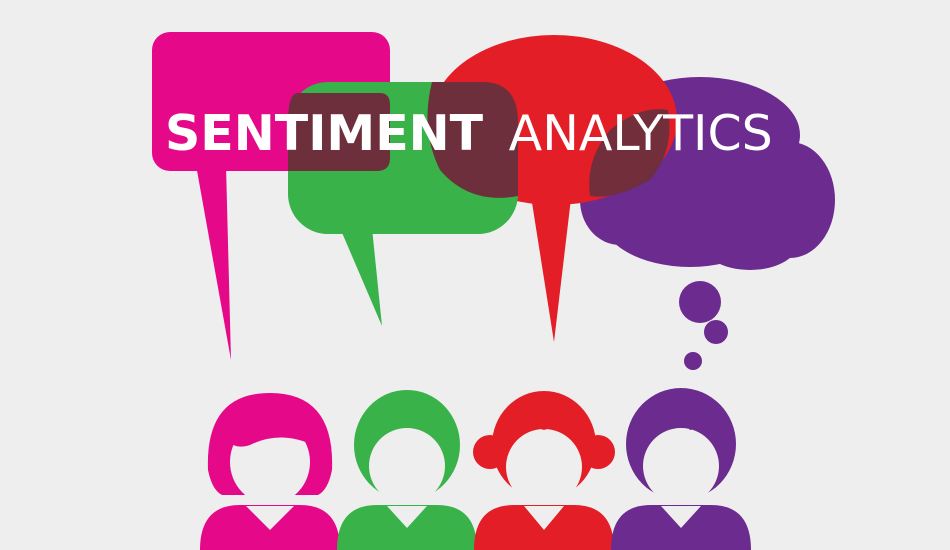 This screenshot has width=950, height=550. I want to click on magenta-bubble-tail, so click(213, 262).